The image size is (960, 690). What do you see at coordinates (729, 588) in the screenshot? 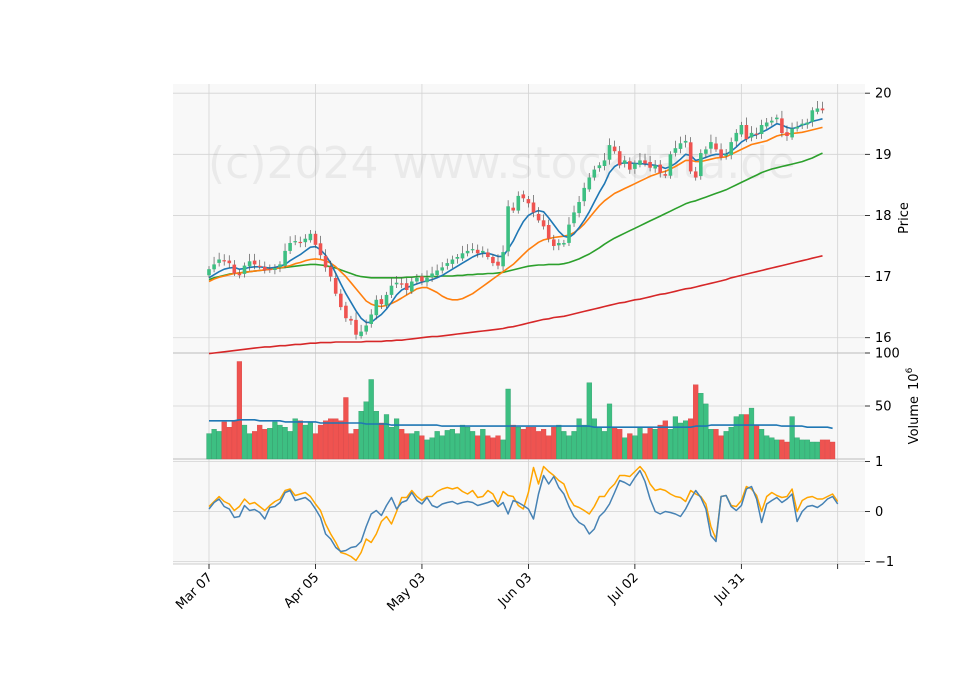
I see `x-tick-label: Jul 31` at bounding box center [729, 588].